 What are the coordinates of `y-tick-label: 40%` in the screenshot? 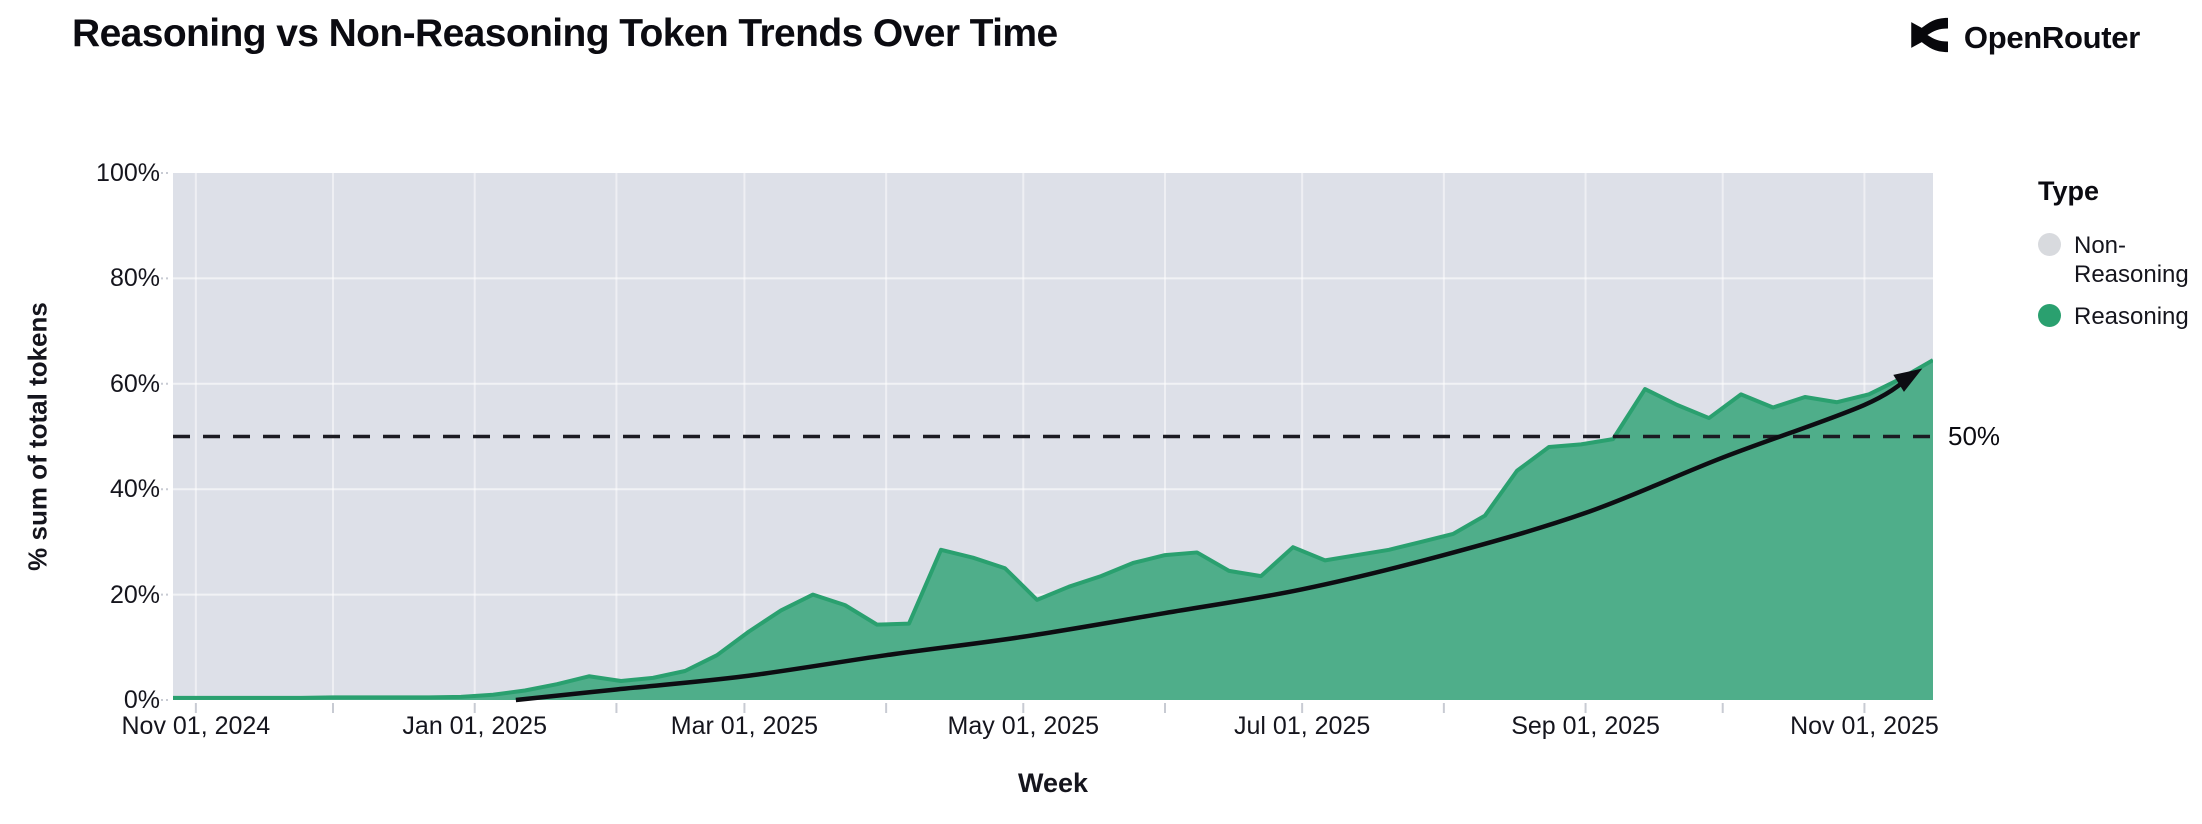 It's located at (134, 489).